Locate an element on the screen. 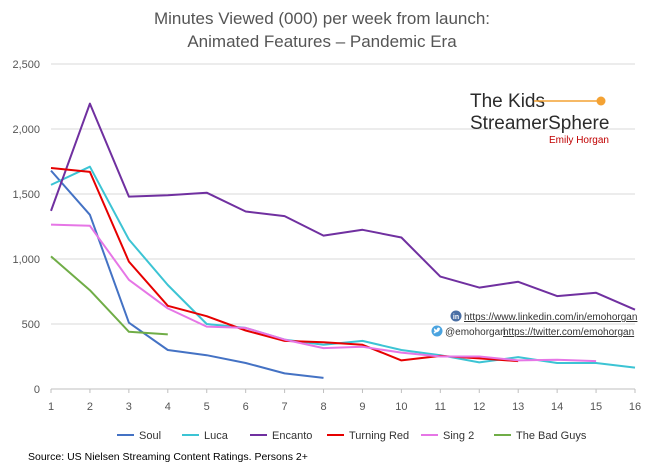 This screenshot has height=471, width=661. x-tick-label: 14 is located at coordinates (557, 407).